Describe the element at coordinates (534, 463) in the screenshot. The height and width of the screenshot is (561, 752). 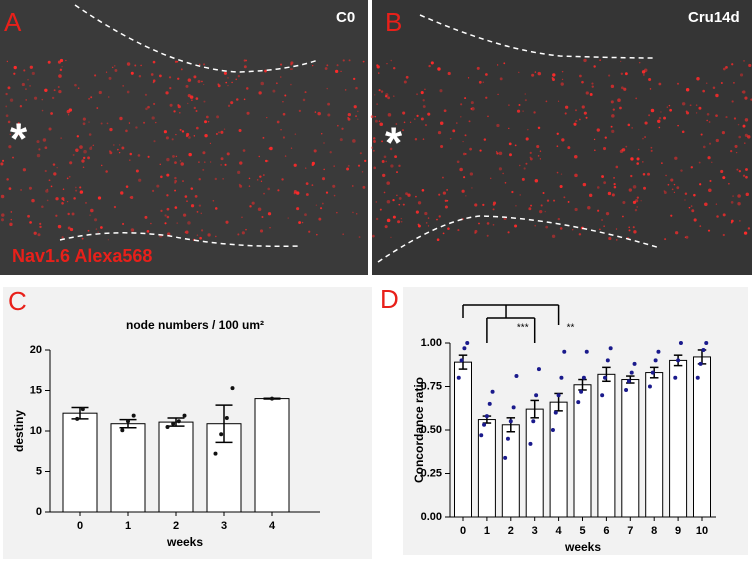
I see `bar` at that location.